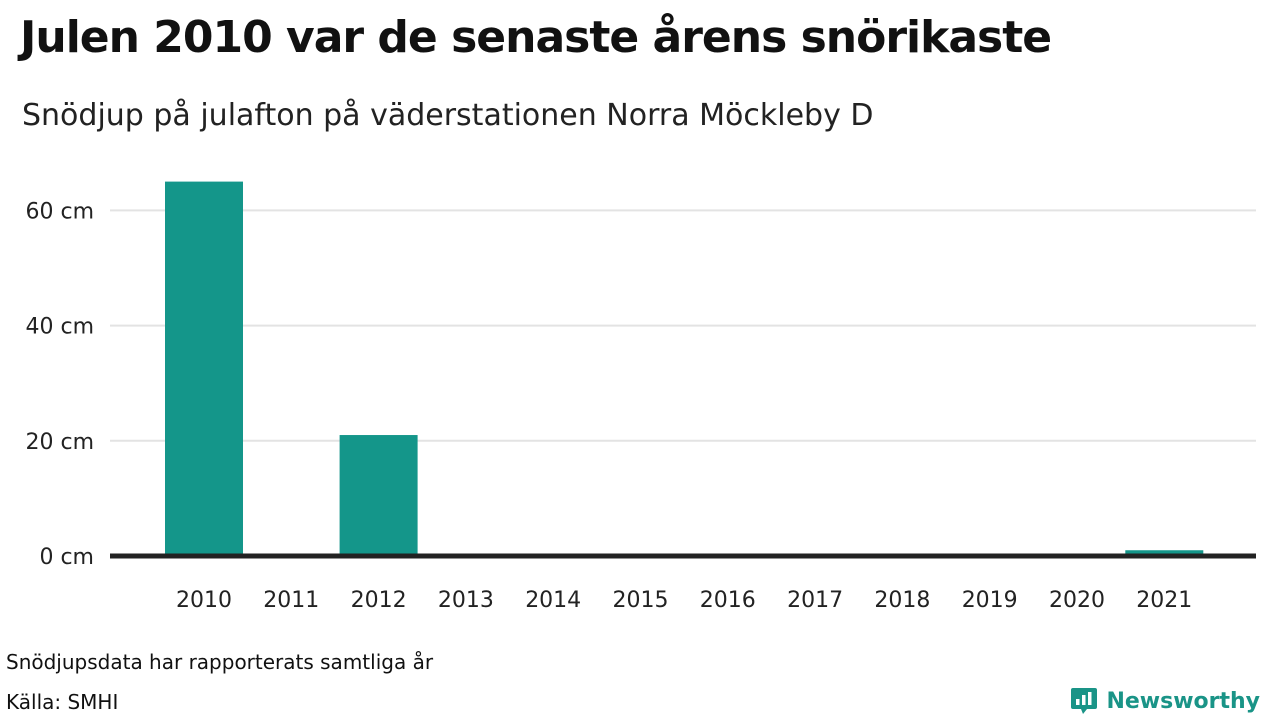 This screenshot has height=720, width=1280. I want to click on x-tick-label: 2019, so click(990, 600).